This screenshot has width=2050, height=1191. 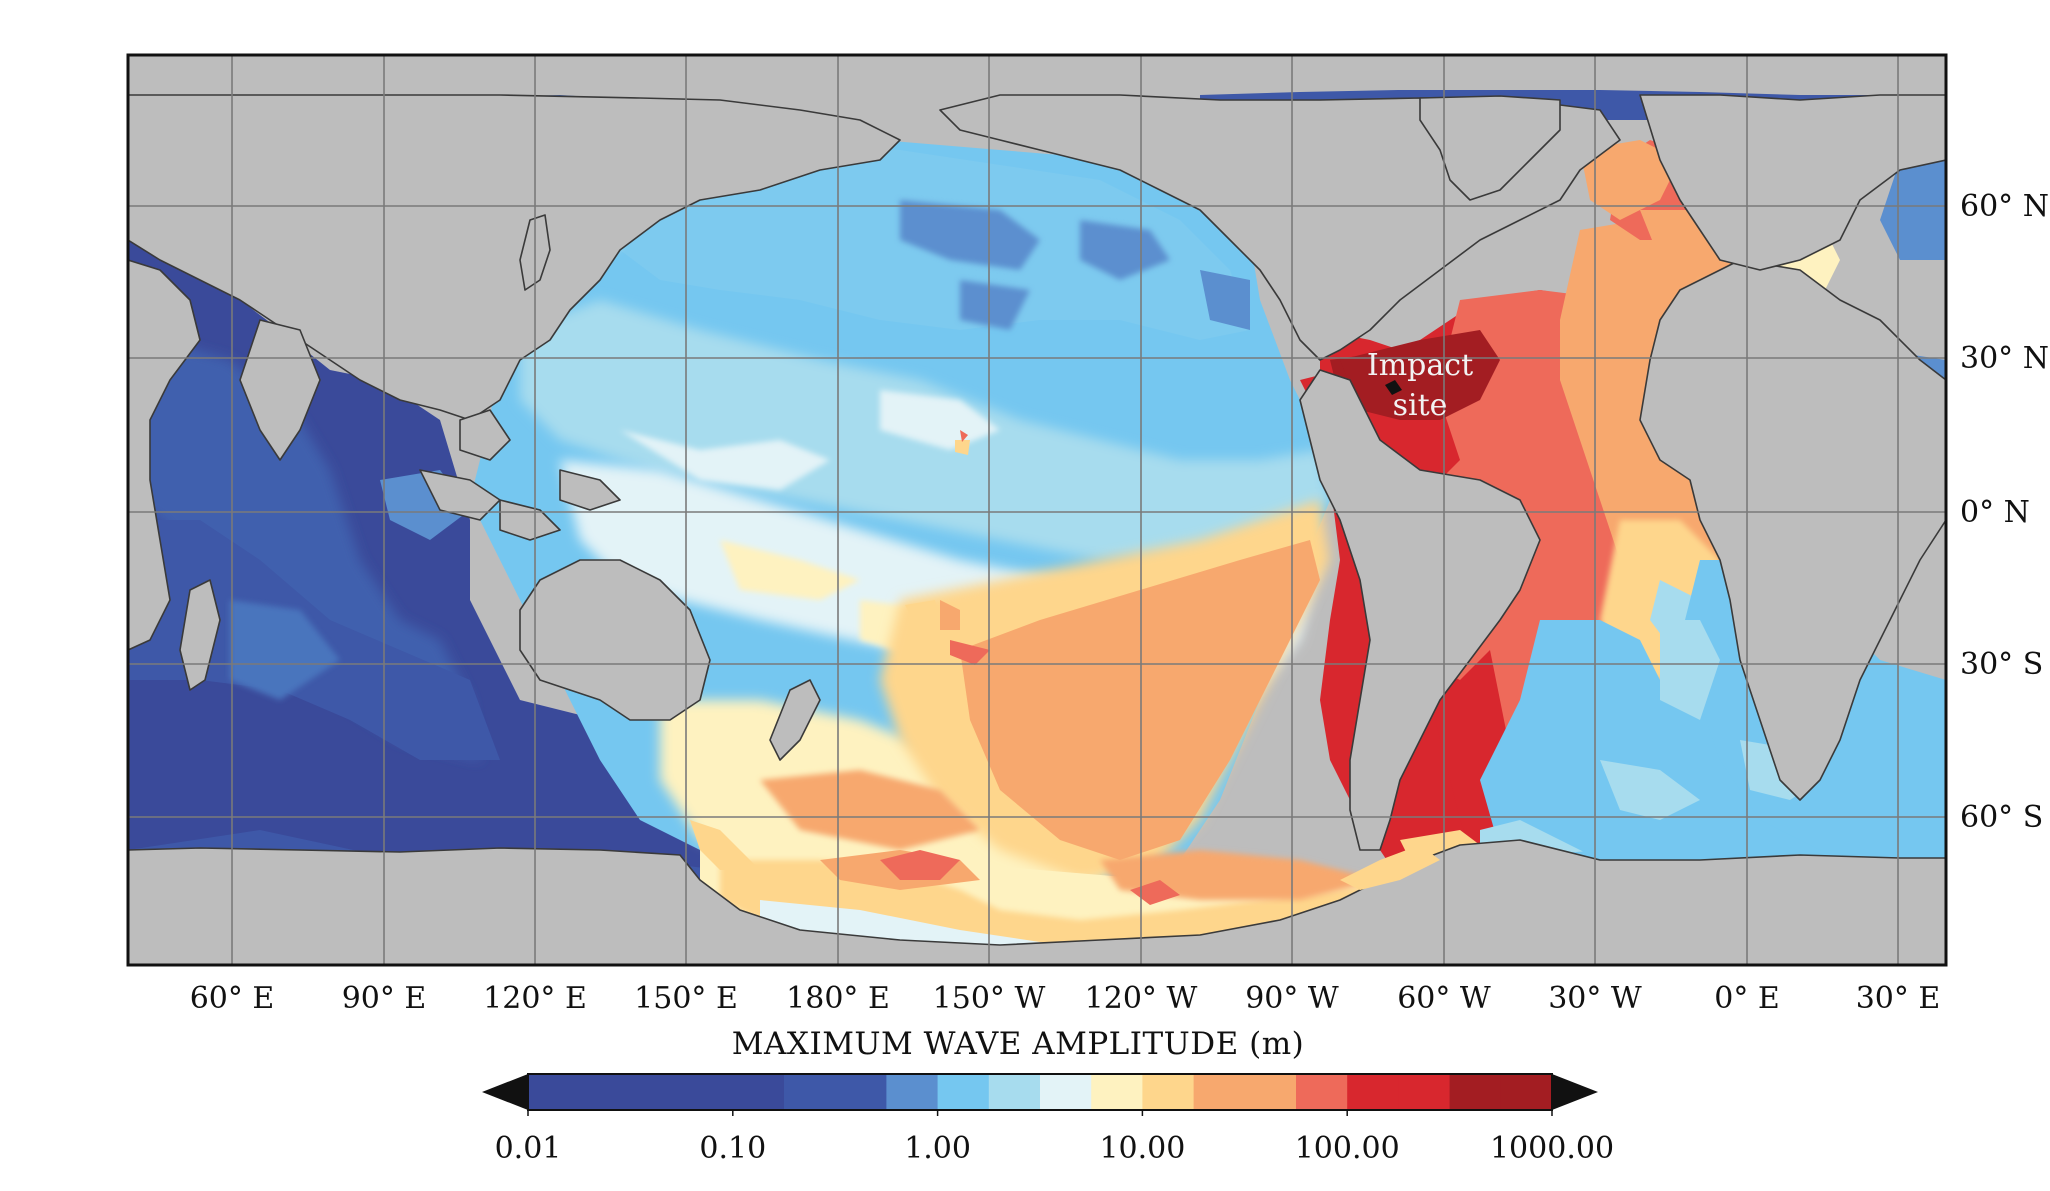 What do you see at coordinates (686, 998) in the screenshot?
I see `longitude-tick-label: 150° E` at bounding box center [686, 998].